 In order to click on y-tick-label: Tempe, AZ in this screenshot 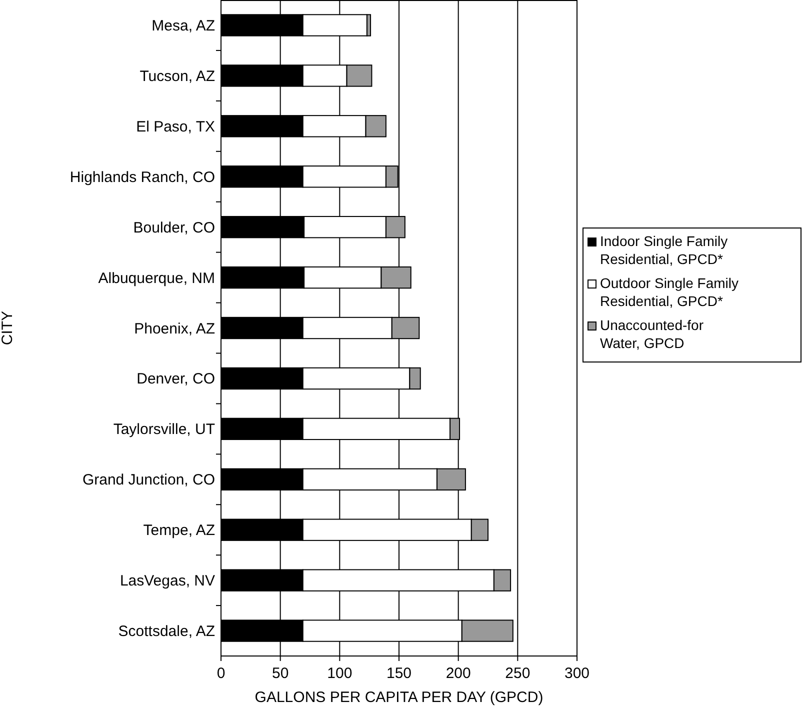, I will do `click(179, 531)`.